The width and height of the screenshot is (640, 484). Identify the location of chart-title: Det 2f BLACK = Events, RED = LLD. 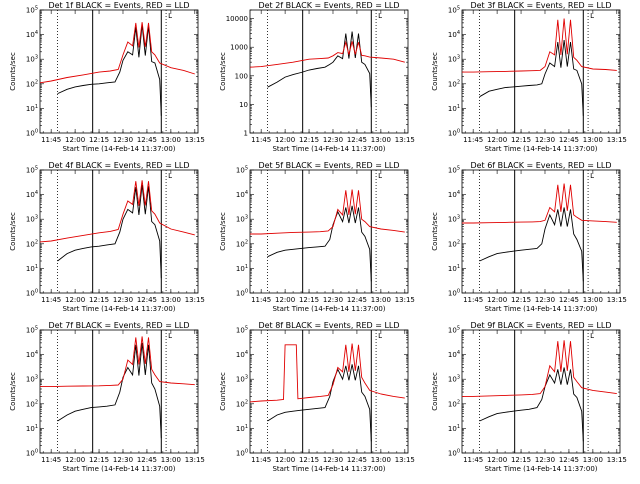
(328, 5).